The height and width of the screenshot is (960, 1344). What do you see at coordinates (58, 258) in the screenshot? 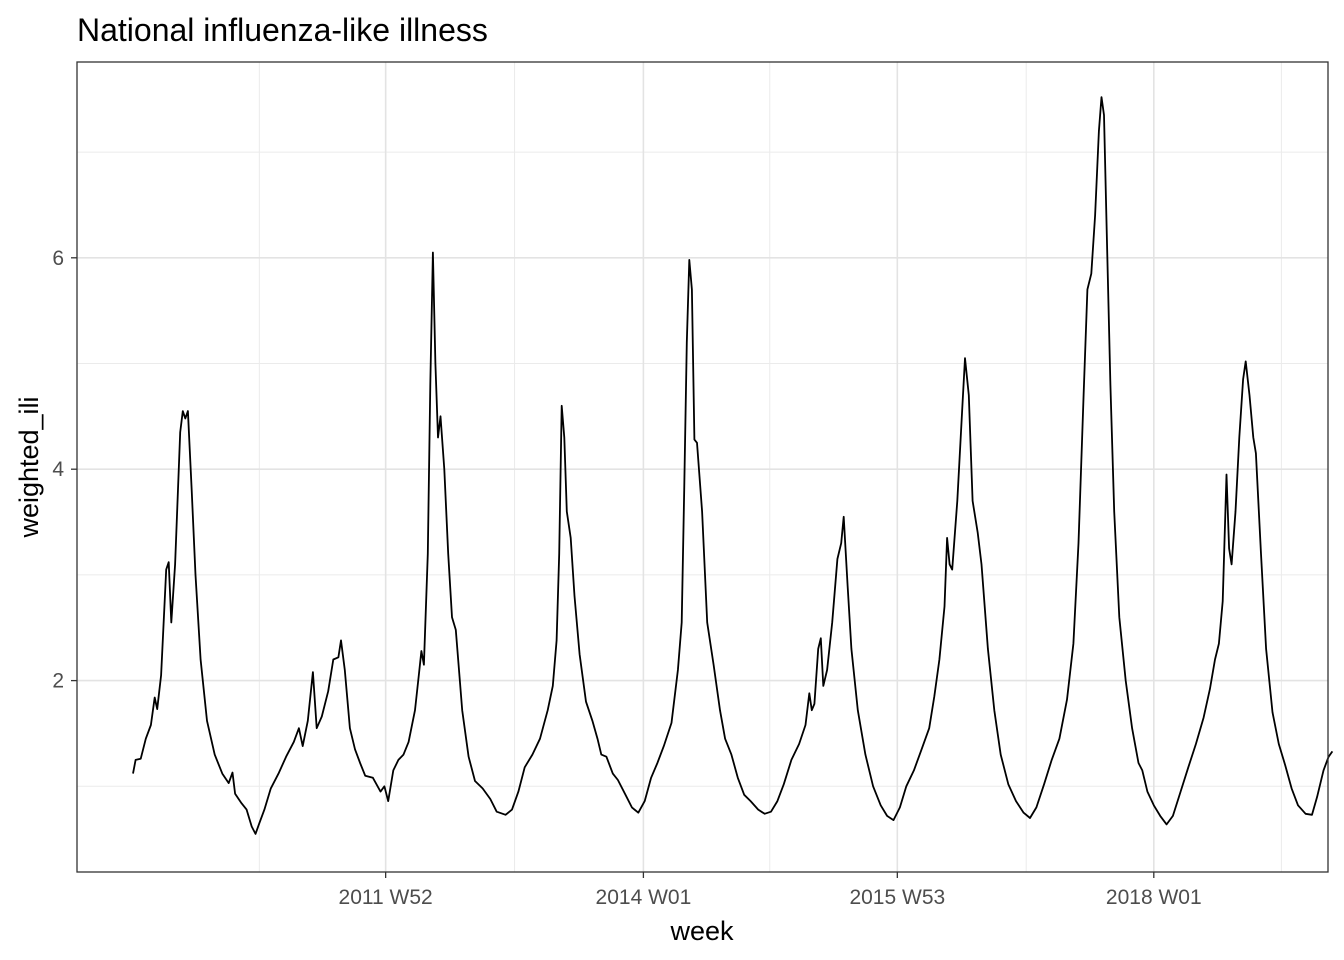
I see `y-tick-label: 6` at bounding box center [58, 258].